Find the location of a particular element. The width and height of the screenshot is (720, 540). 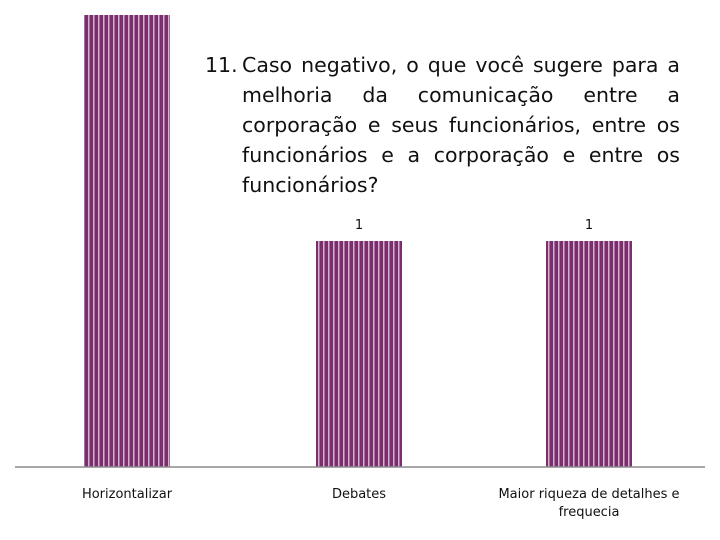

data-label-3: 1 is located at coordinates (589, 225).